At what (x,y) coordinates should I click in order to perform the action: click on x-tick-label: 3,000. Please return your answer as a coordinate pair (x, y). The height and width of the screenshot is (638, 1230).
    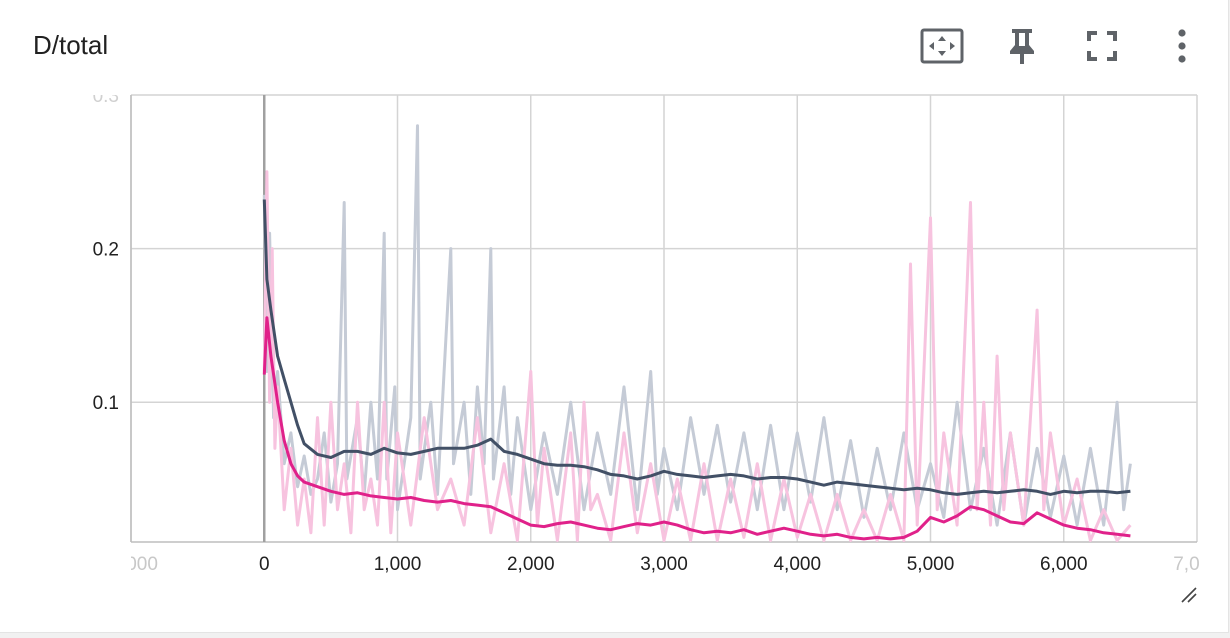
    Looking at the image, I should click on (664, 564).